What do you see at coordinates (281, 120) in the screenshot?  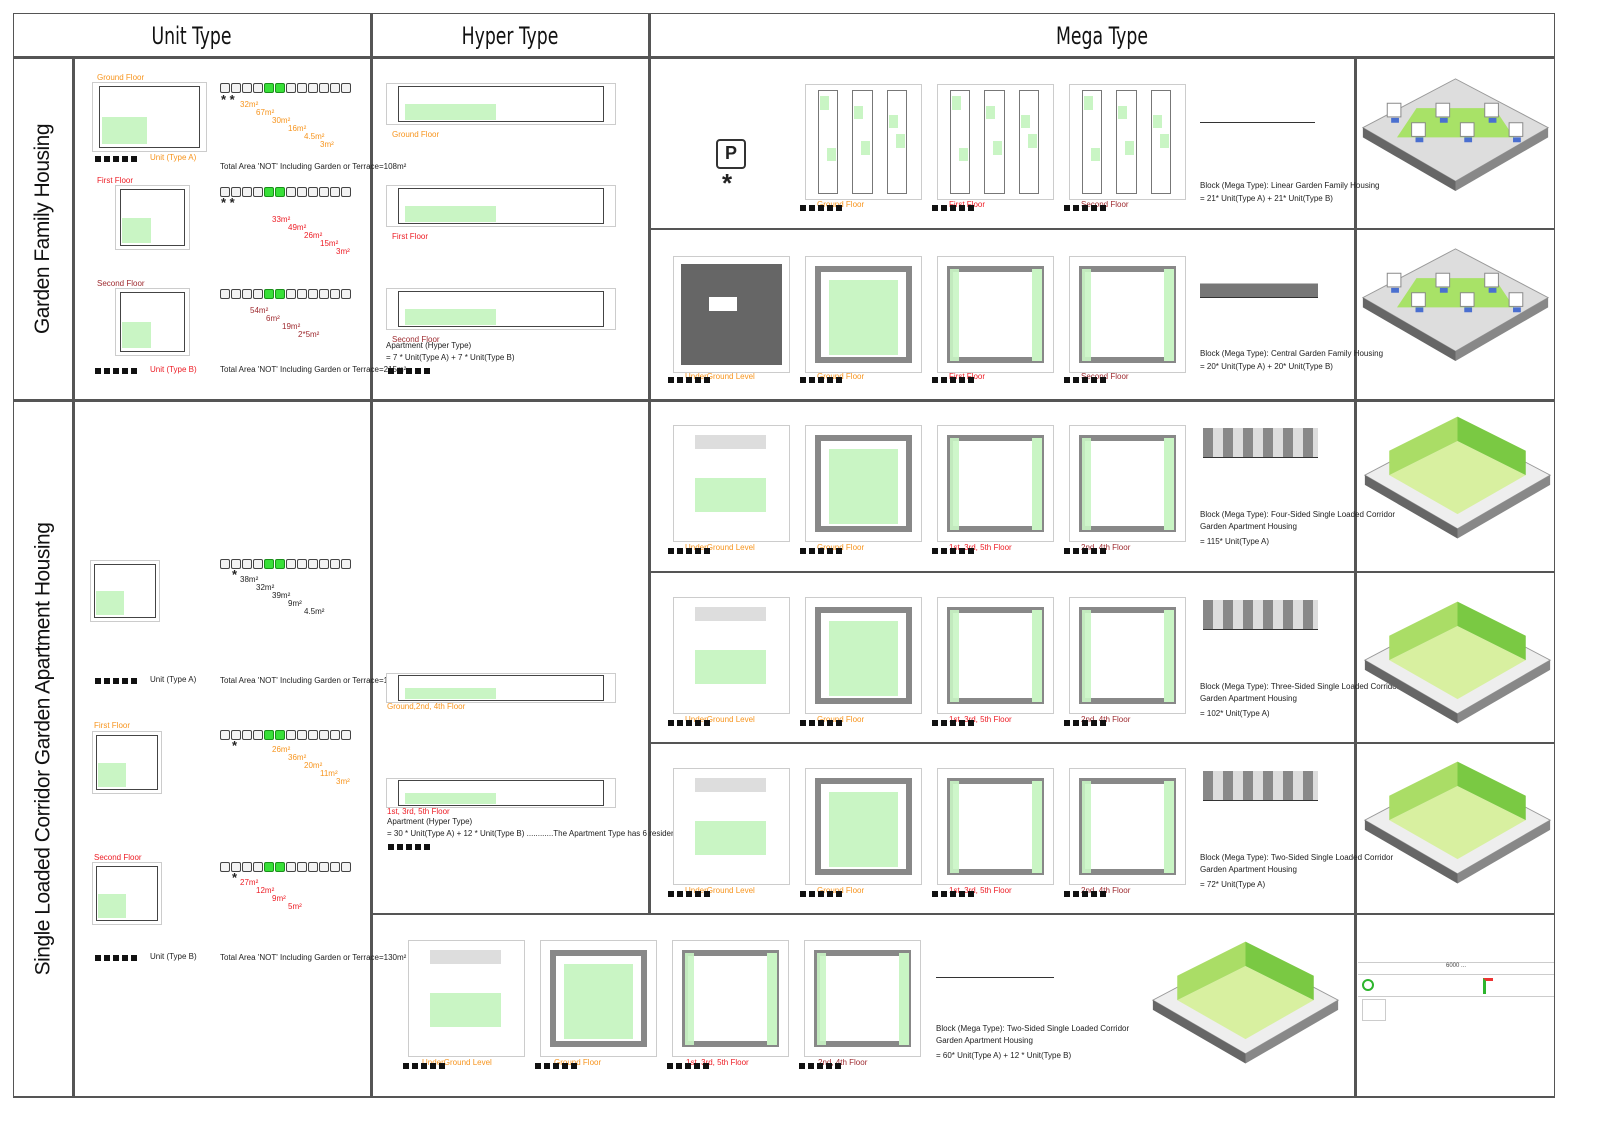 I see `area-label: 30m²` at bounding box center [281, 120].